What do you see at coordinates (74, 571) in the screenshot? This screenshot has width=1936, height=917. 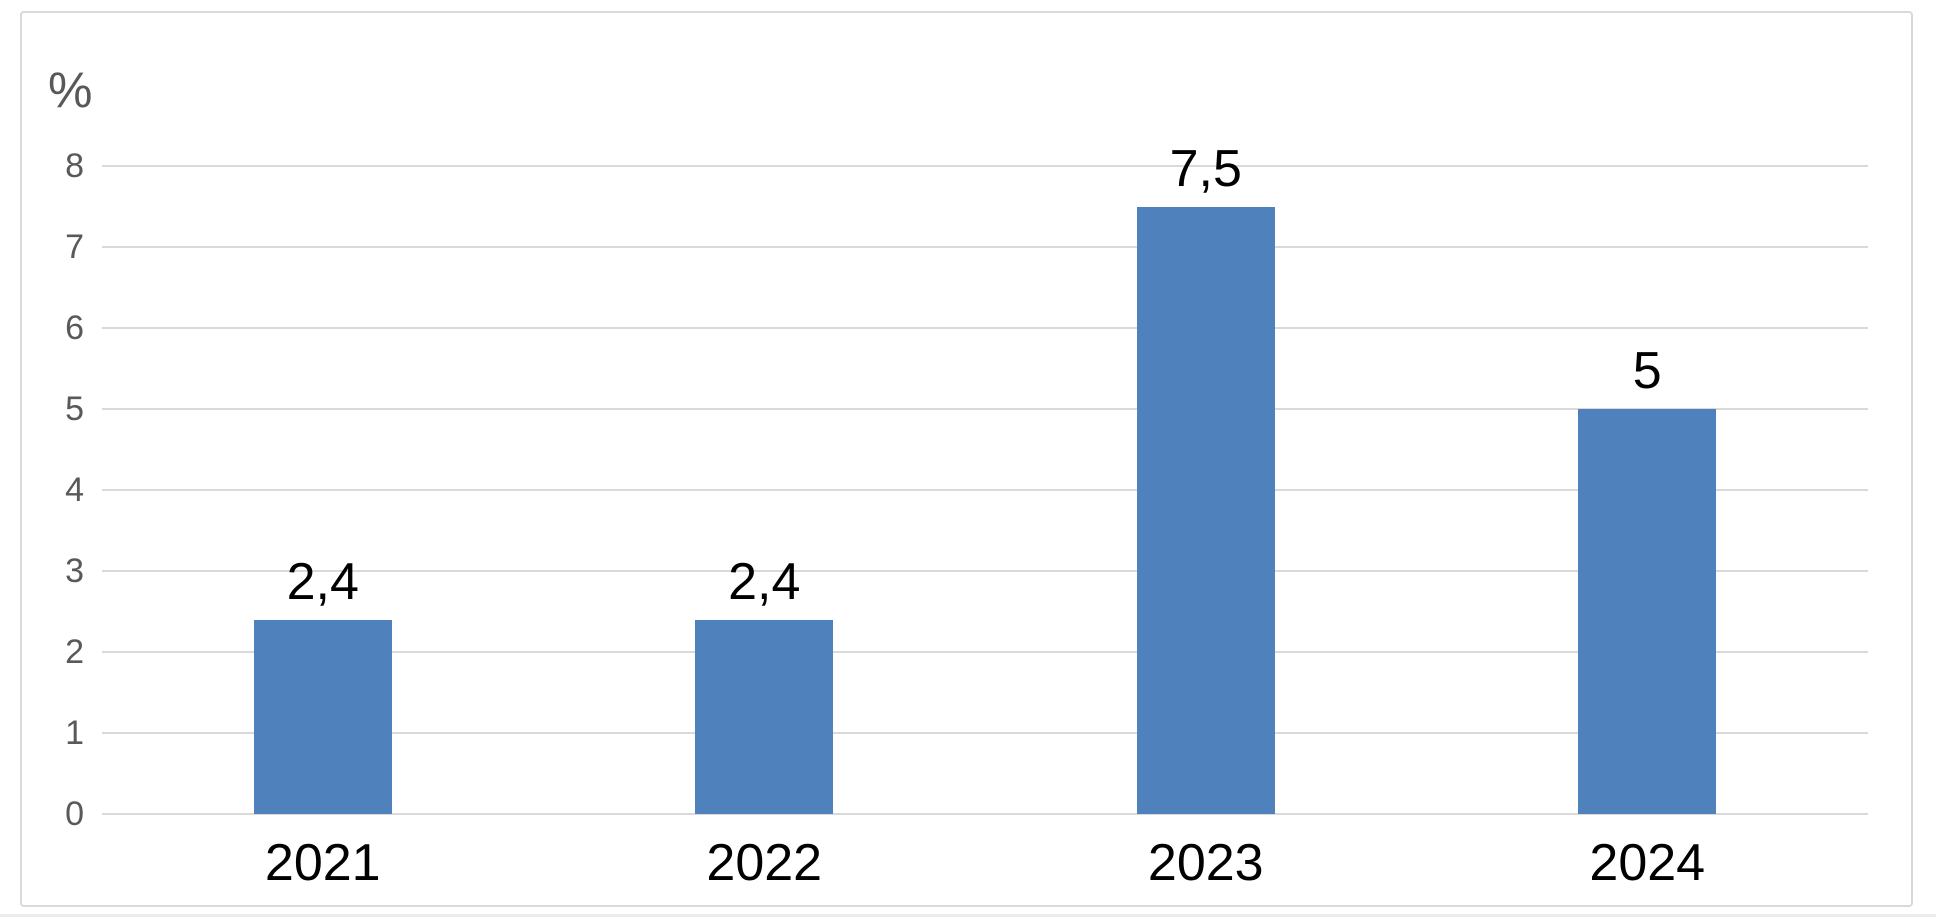 I see `y-axis-tick-label-3: 3` at bounding box center [74, 571].